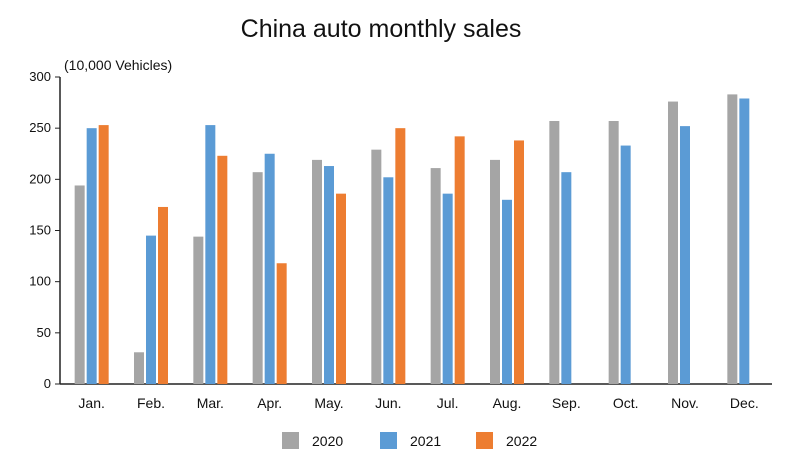 This screenshot has width=800, height=466. I want to click on y-tick-label: 200, so click(40, 178).